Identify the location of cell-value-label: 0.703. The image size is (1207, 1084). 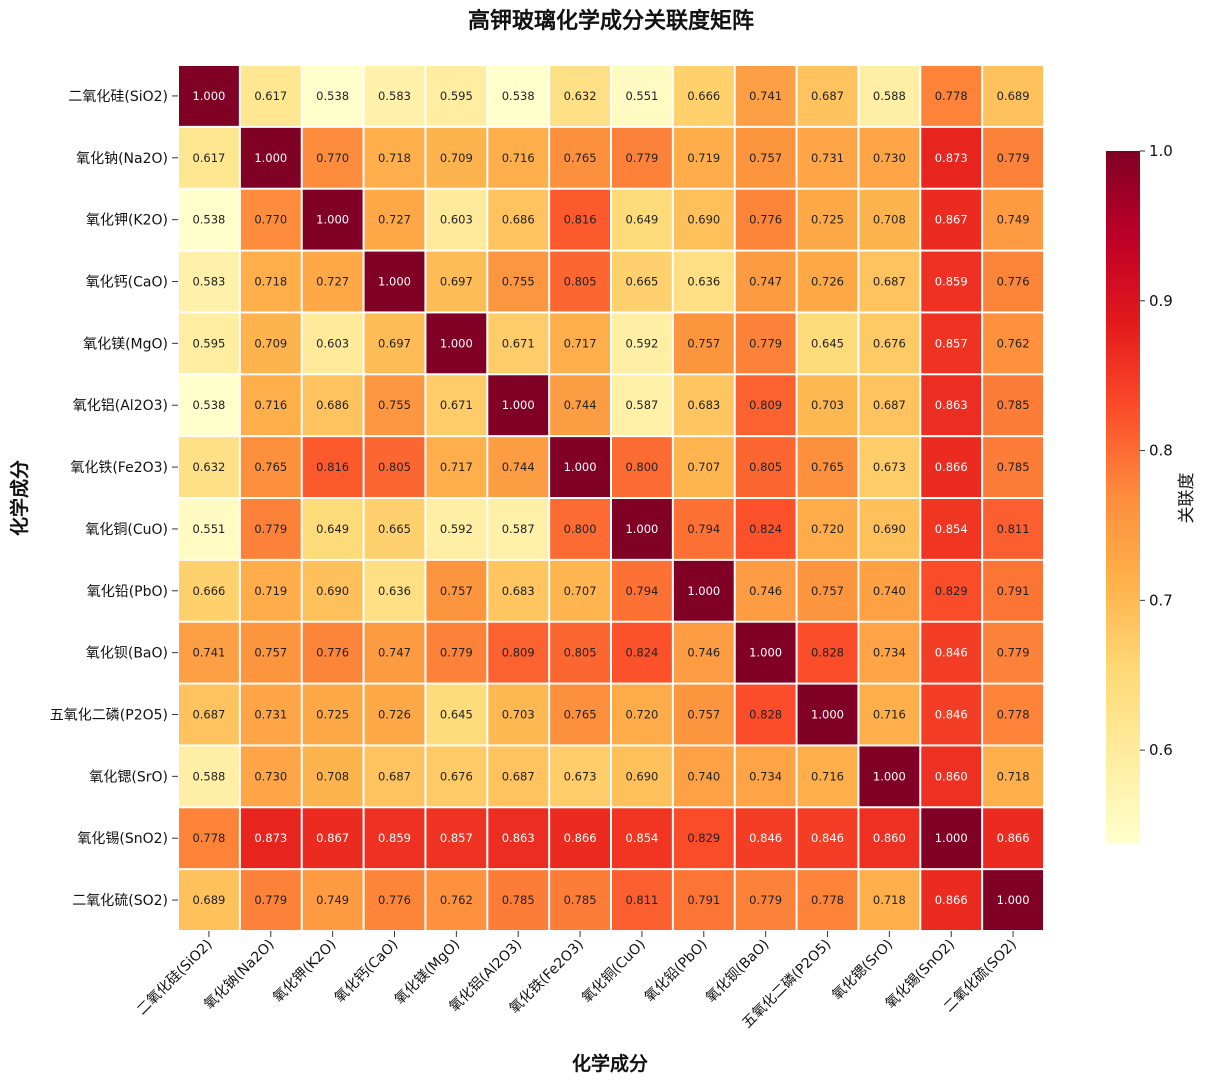
(827, 405).